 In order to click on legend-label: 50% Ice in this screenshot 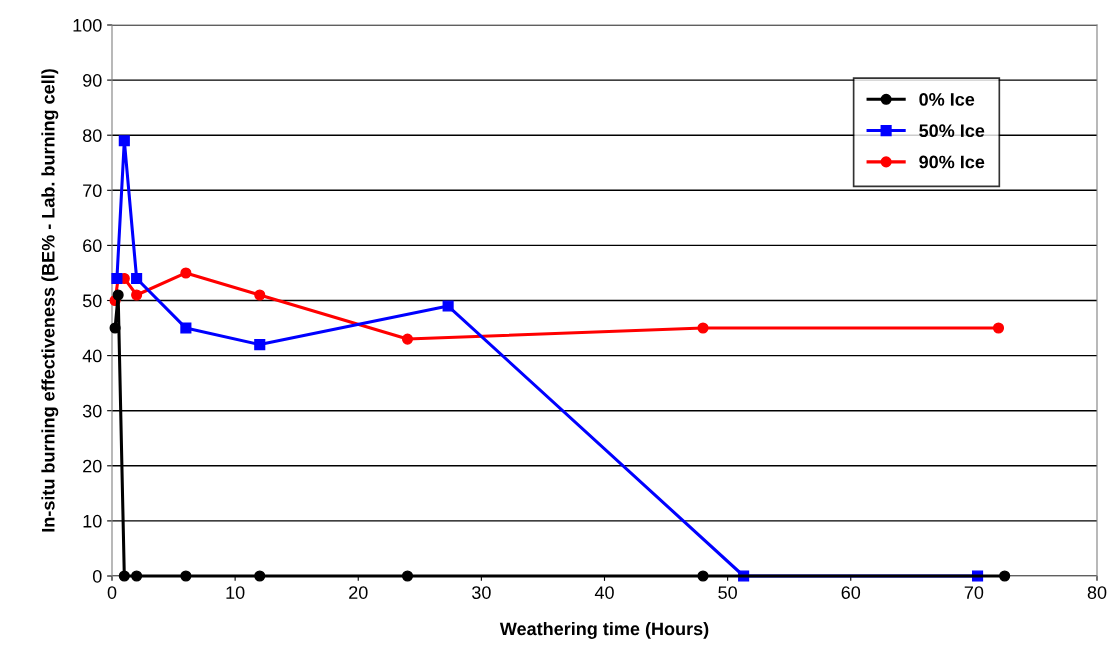, I will do `click(952, 131)`.